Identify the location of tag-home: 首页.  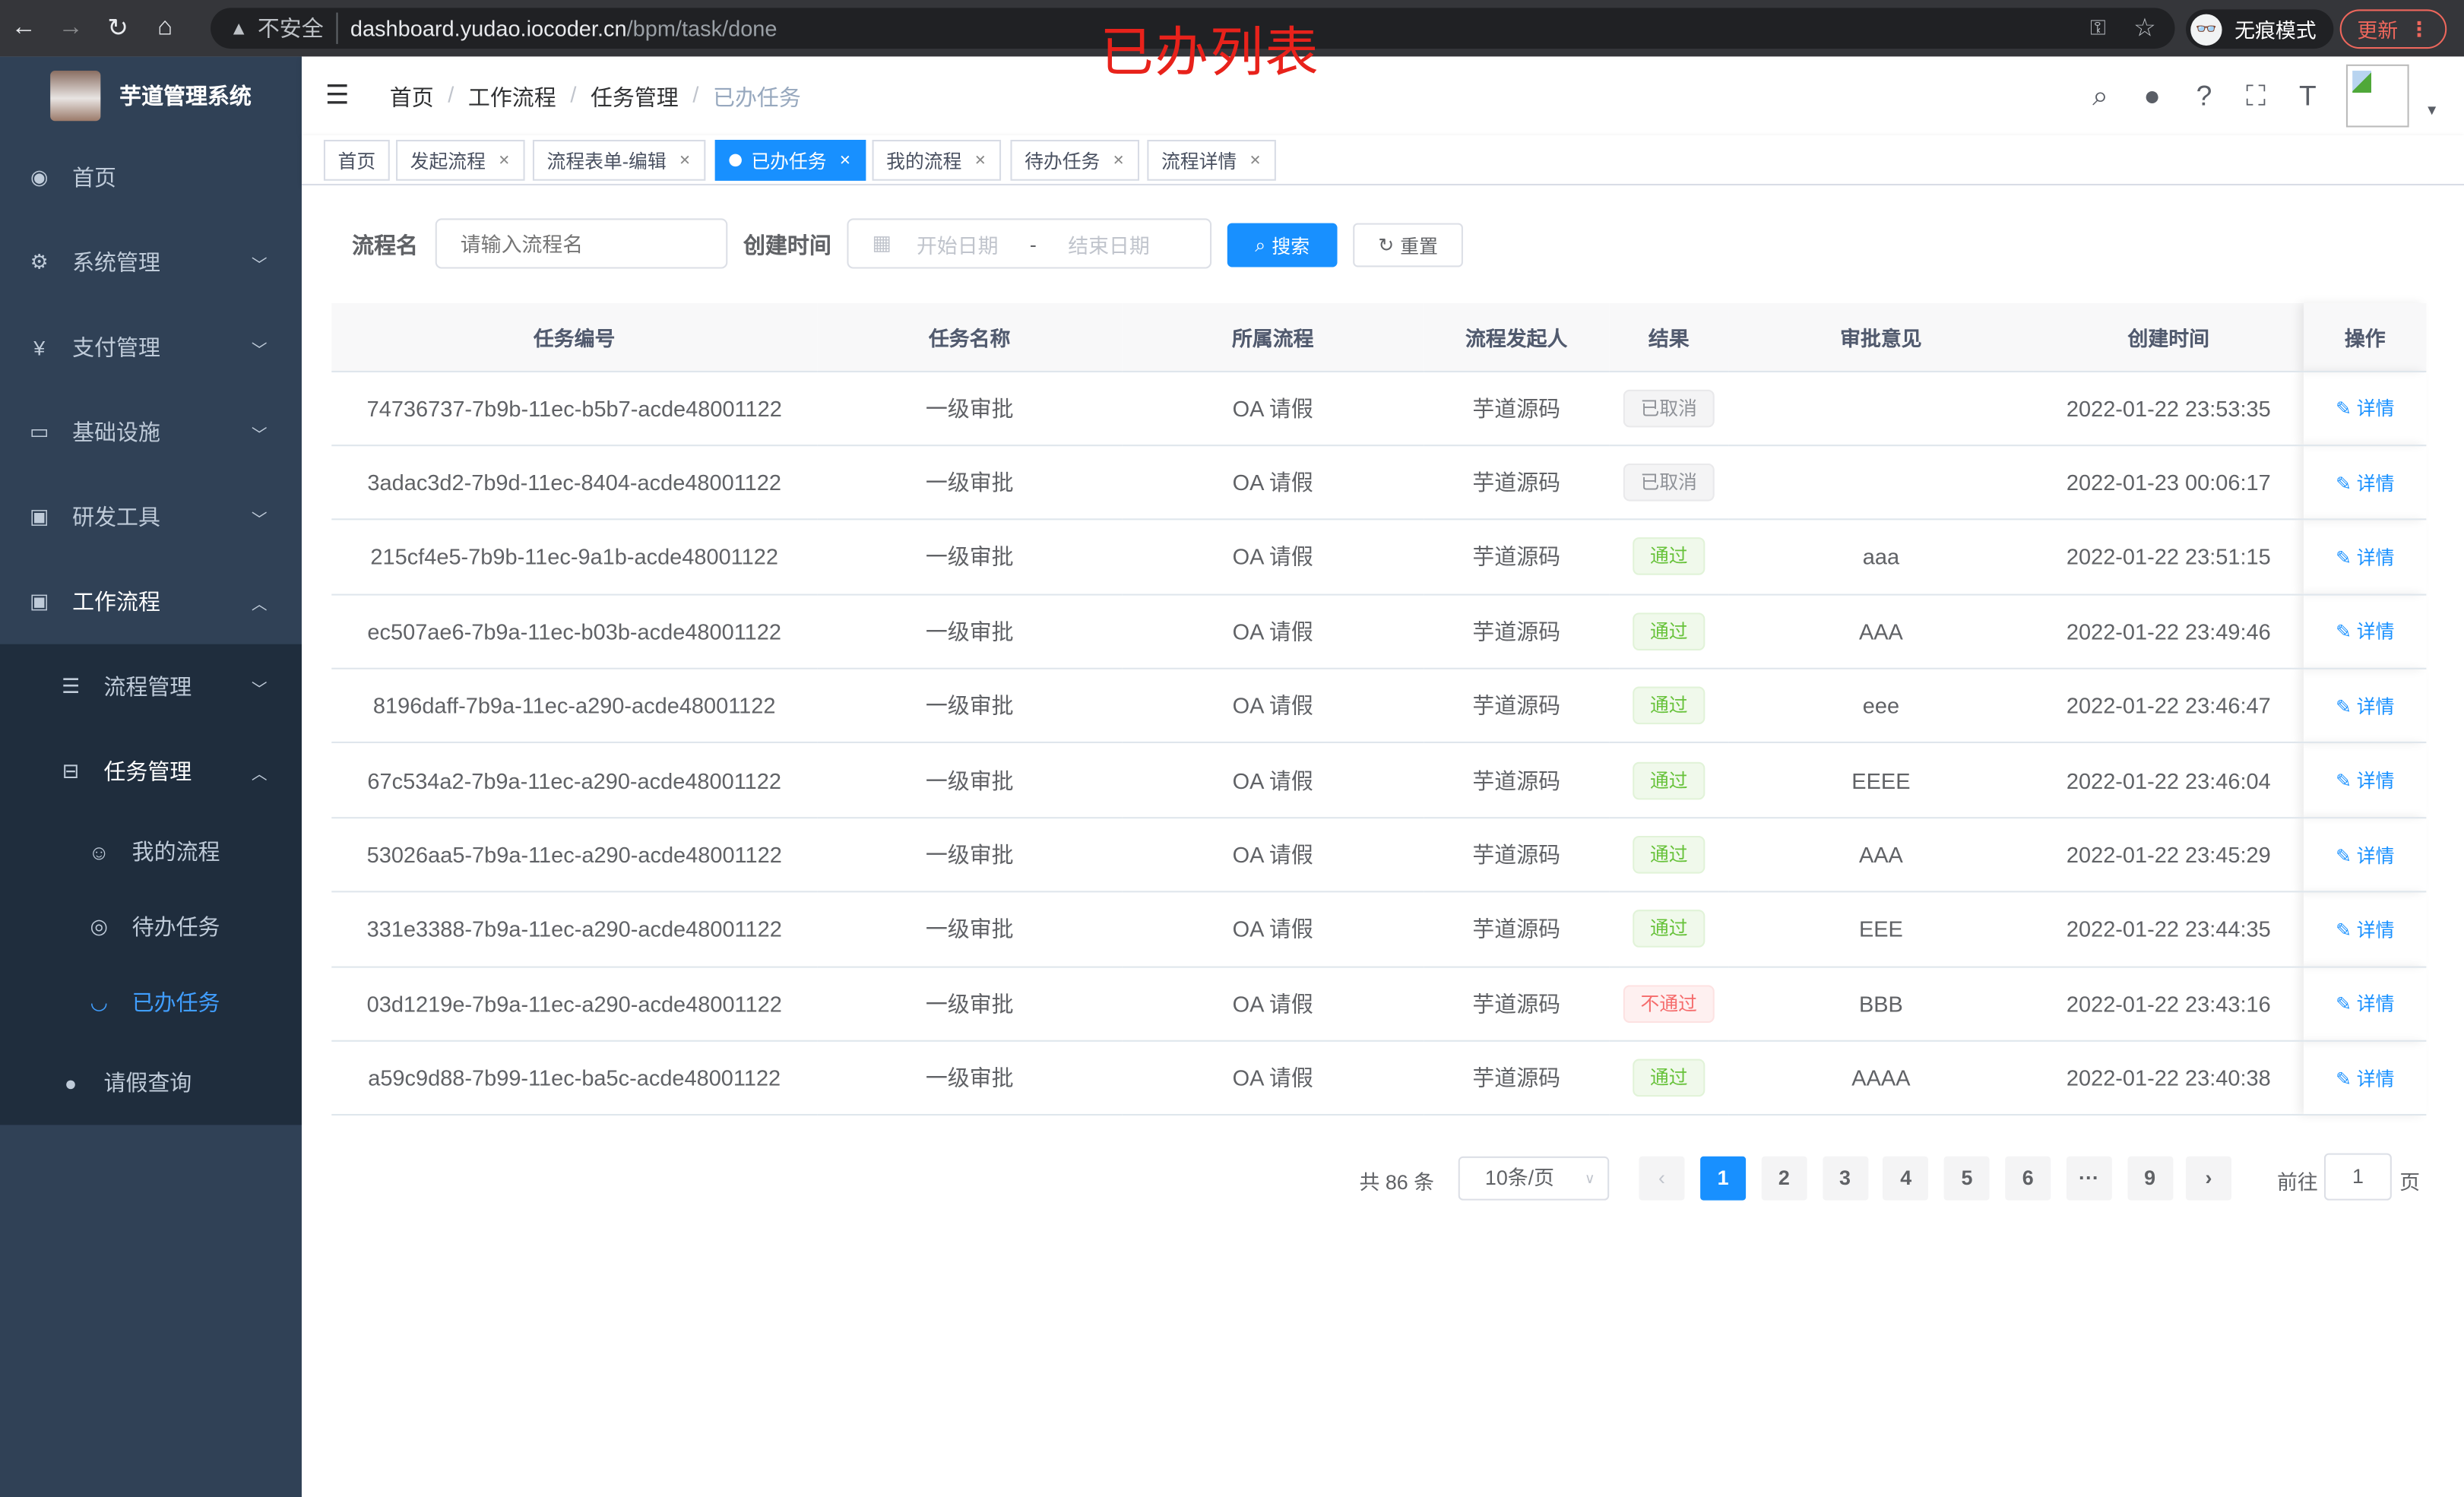
(356, 160).